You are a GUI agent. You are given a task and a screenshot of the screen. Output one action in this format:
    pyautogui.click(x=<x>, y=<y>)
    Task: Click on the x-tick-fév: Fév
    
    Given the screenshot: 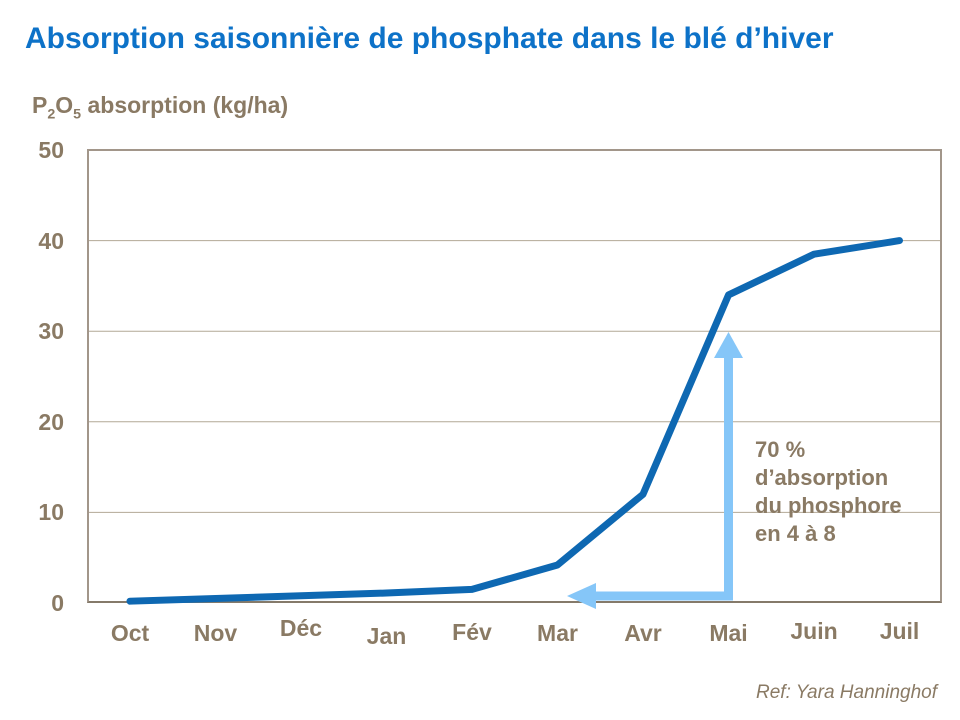 What is the action you would take?
    pyautogui.click(x=472, y=632)
    